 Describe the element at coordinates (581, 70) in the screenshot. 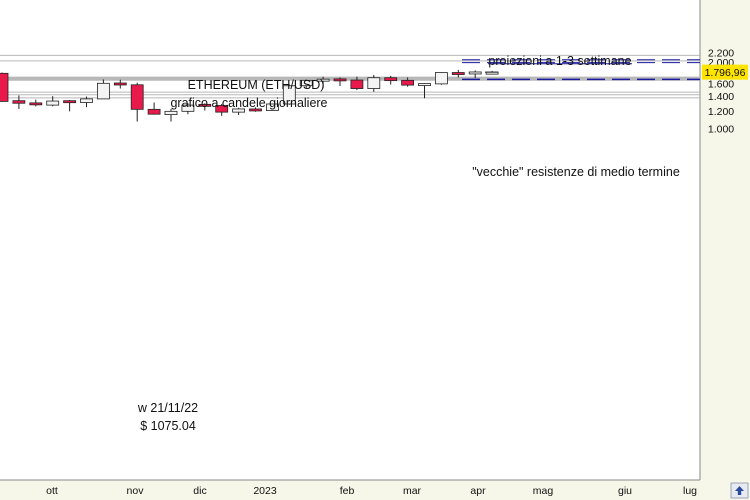

I see `projection-lines` at that location.